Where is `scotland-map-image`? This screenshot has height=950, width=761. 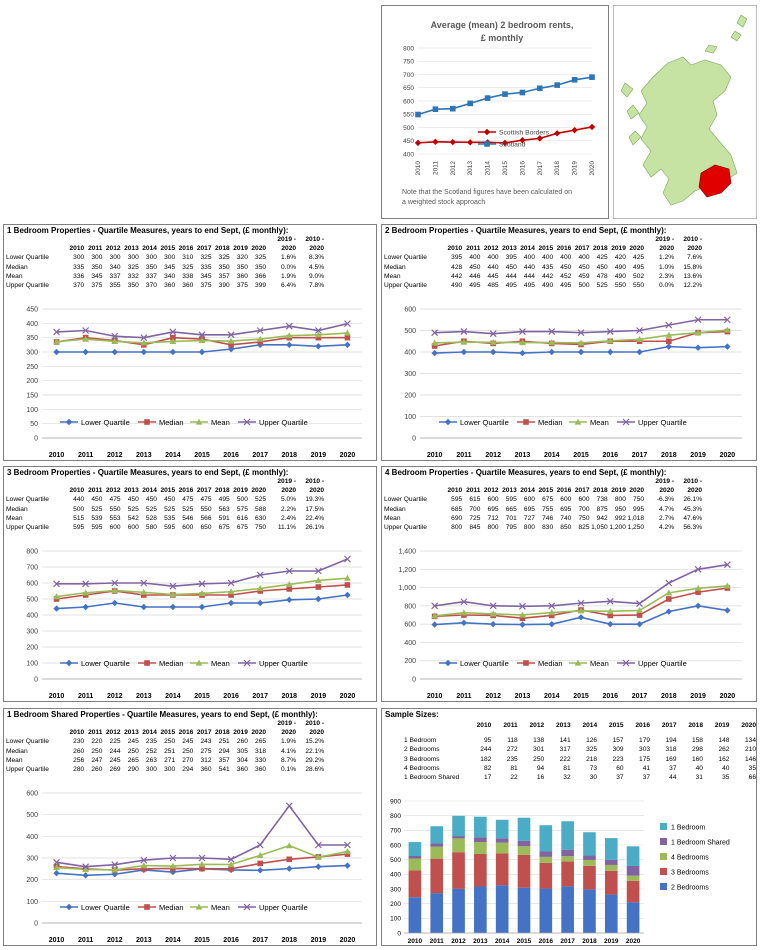
scotland-map-image is located at coordinates (685, 112).